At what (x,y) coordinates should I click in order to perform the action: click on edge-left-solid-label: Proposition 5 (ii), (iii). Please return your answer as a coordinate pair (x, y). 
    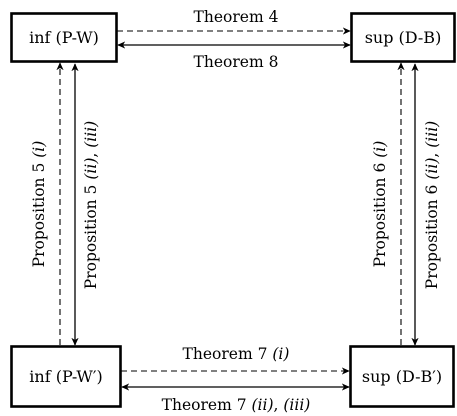
    Looking at the image, I should click on (91, 205).